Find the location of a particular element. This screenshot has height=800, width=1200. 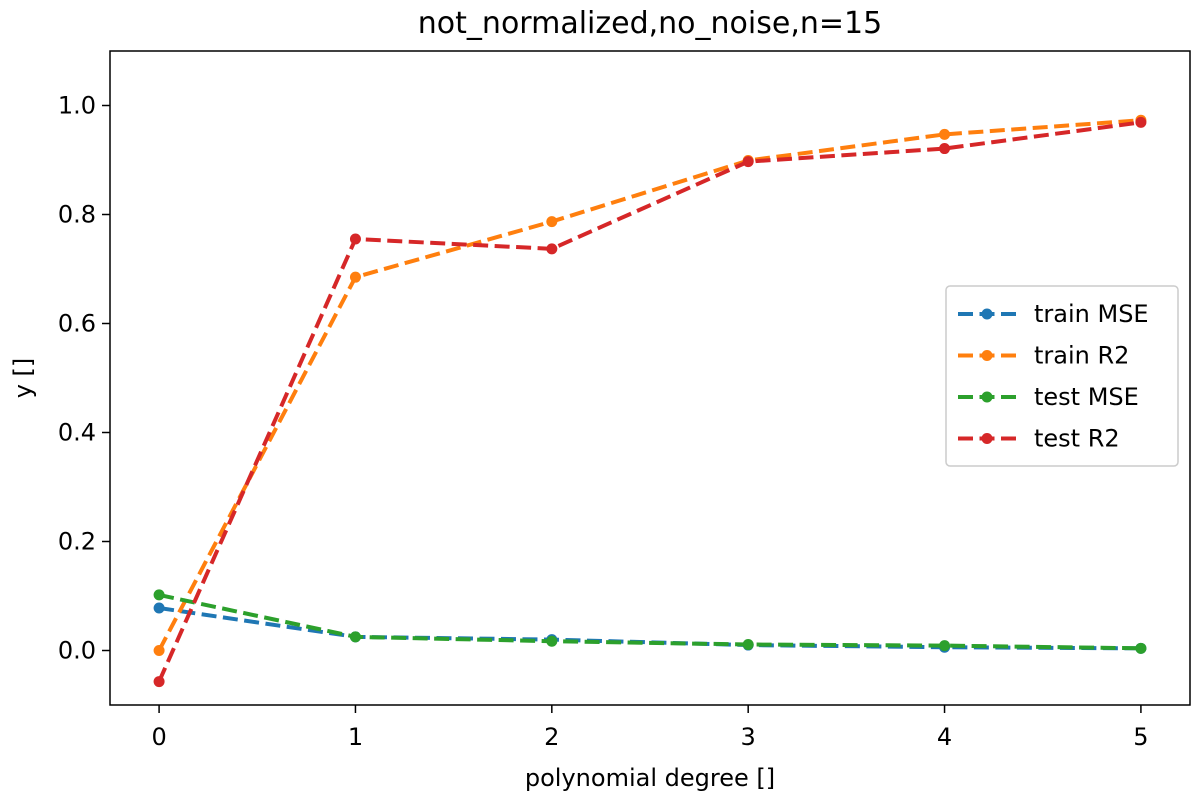

y-tick-label-2: 0.4 is located at coordinates (77, 433).